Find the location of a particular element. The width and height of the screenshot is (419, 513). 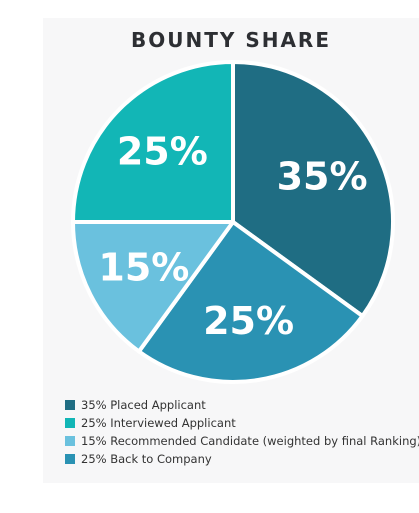

legend-item: 25% Back to Company is located at coordinates (242, 459).